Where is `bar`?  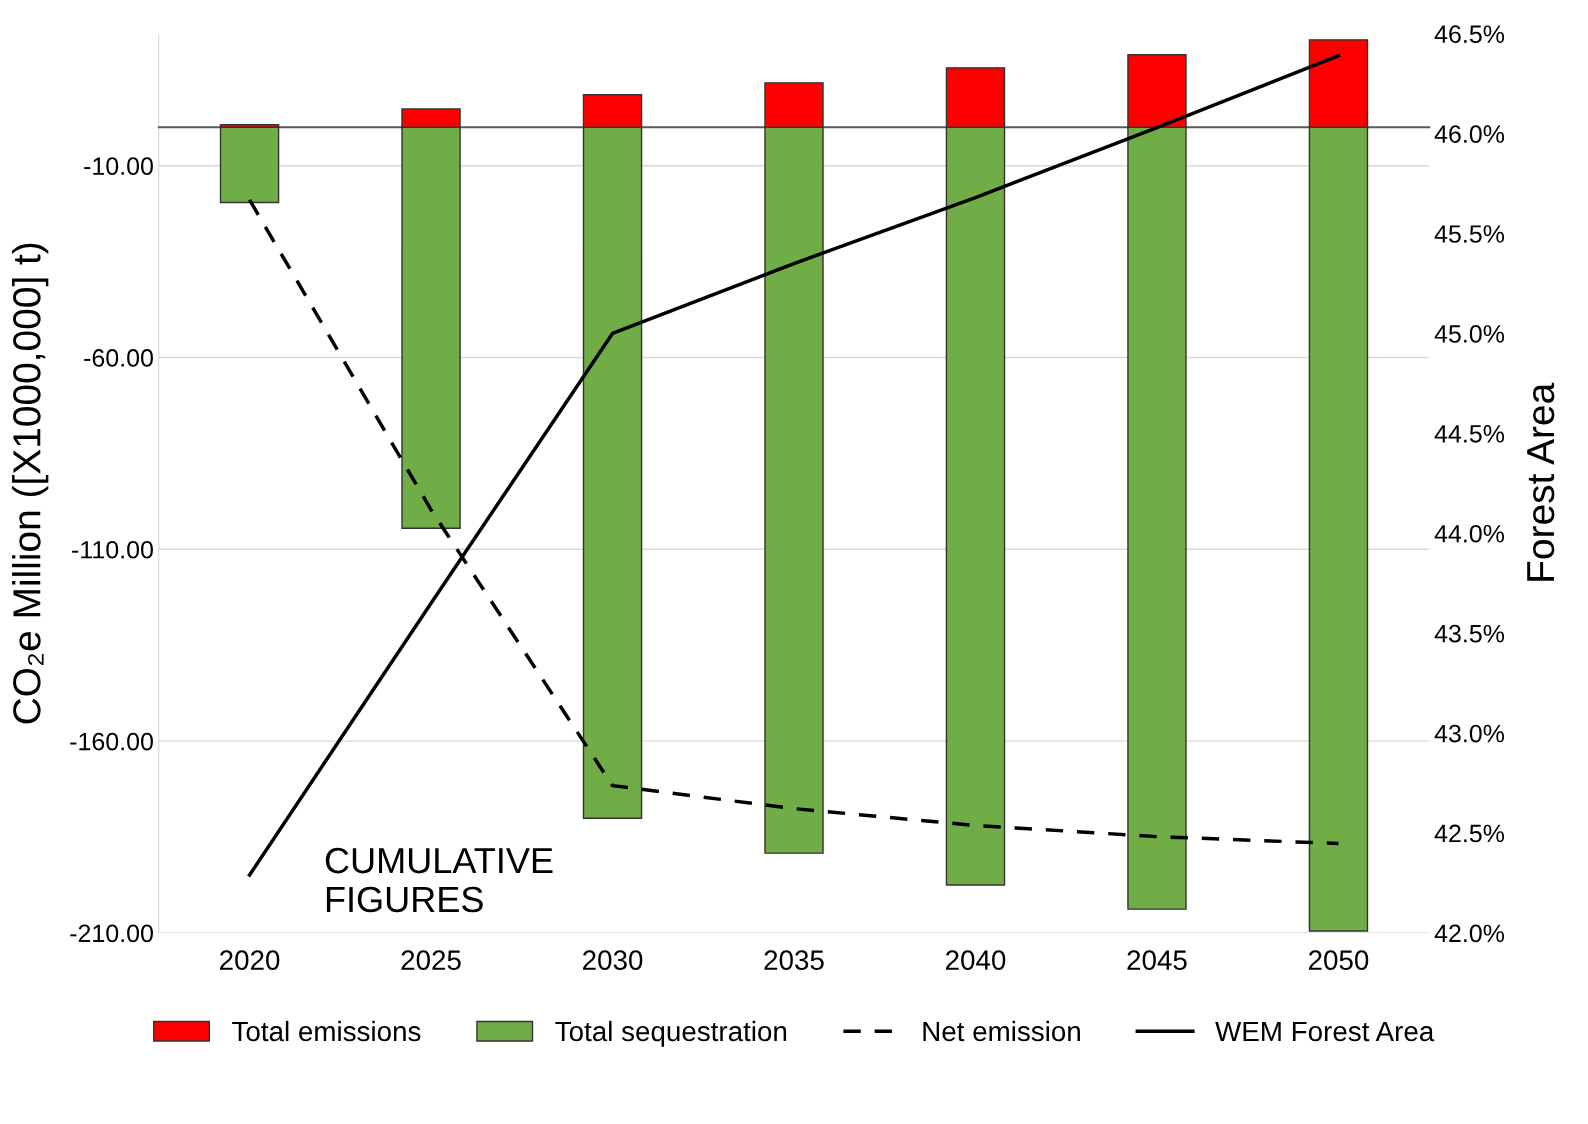 bar is located at coordinates (249, 165).